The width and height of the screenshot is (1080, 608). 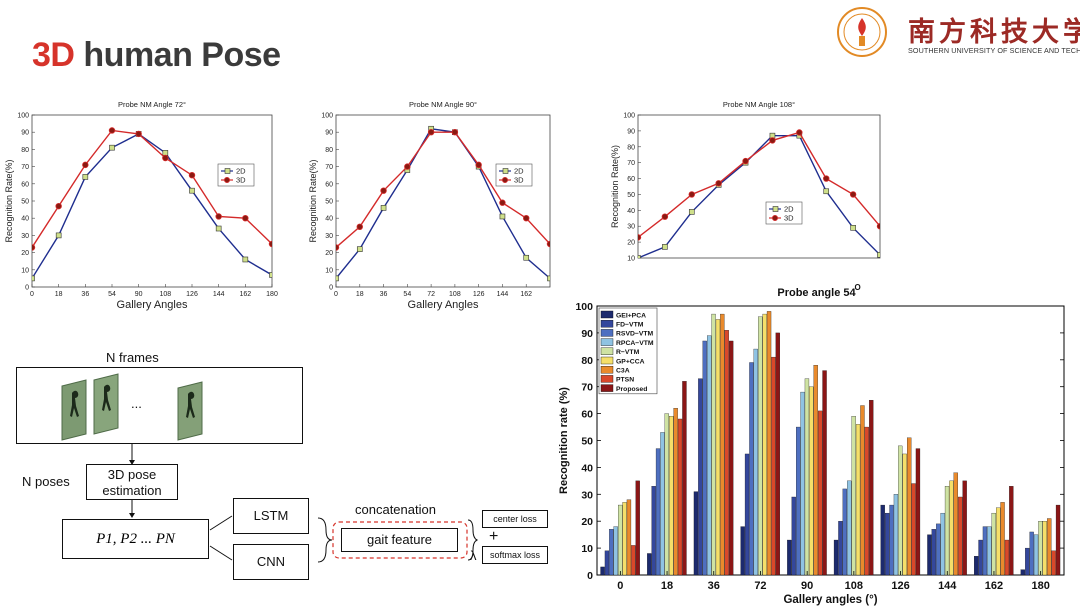 I want to click on x-axis-label: Gallery angles (°), so click(x=830, y=600).